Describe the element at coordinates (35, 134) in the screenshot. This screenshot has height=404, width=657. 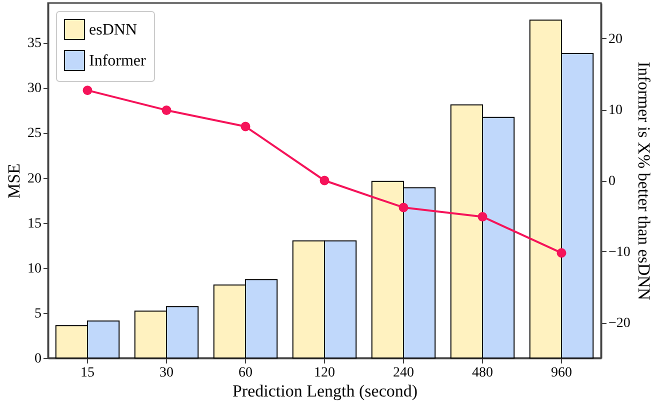
I see `y-tick-label: 25` at that location.